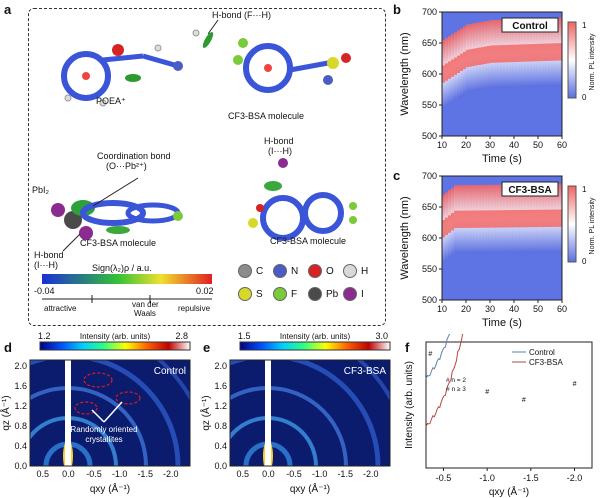 This screenshot has width=600, height=498. What do you see at coordinates (429, 176) in the screenshot?
I see `y-tick-label: 700` at bounding box center [429, 176].